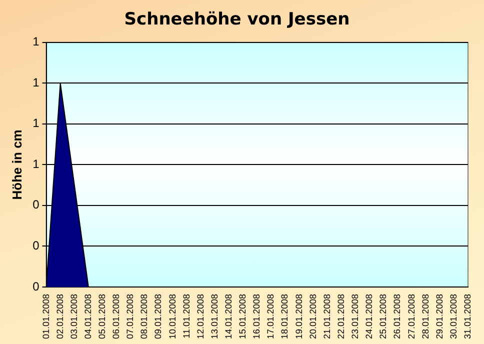 The image size is (484, 344). Describe the element at coordinates (214, 317) in the screenshot. I see `x-tick-label: 13.01.2008` at that location.